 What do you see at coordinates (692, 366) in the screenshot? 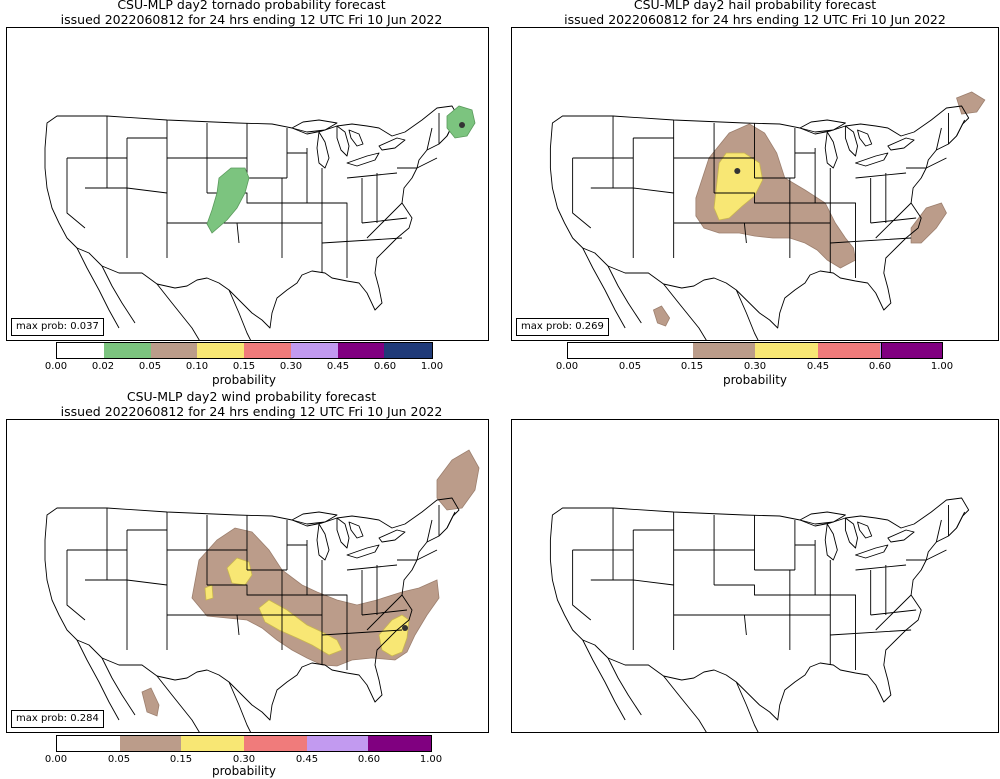
I see `hail-tick-2: 0.15` at bounding box center [692, 366].